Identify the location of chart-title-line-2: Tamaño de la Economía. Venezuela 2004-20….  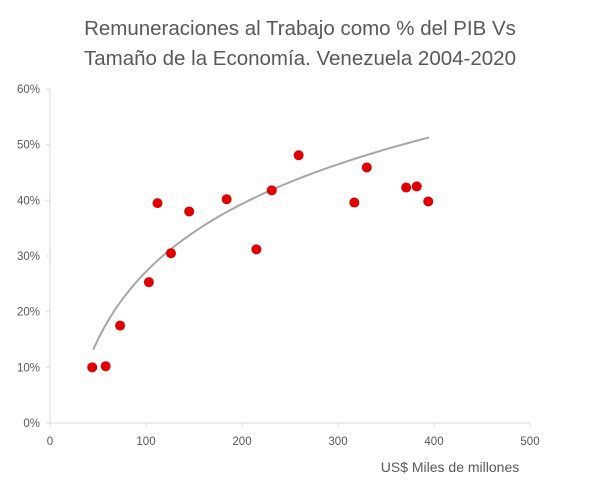
(300, 58).